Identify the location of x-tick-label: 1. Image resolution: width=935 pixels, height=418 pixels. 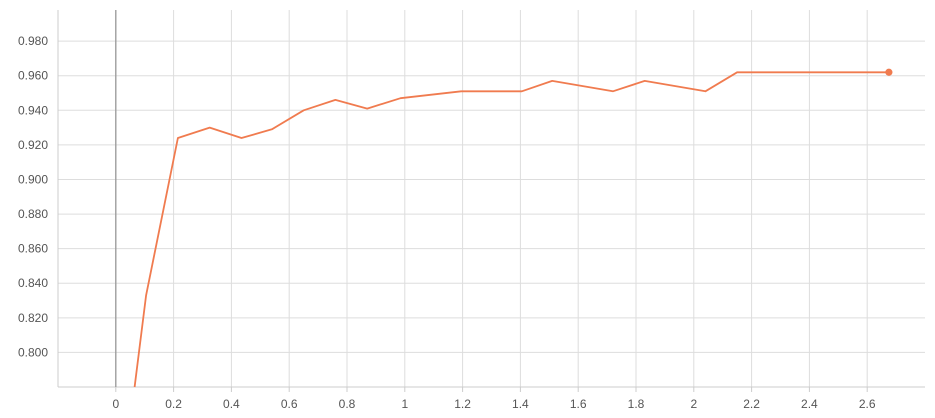
(404, 404).